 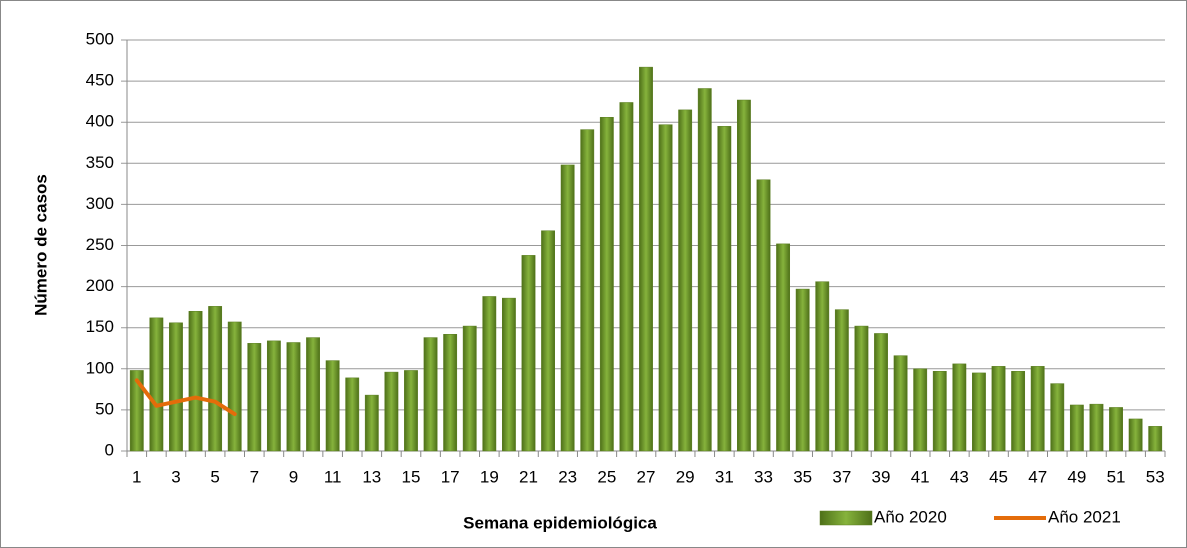 I want to click on x-tick-label: 35, so click(x=802, y=476).